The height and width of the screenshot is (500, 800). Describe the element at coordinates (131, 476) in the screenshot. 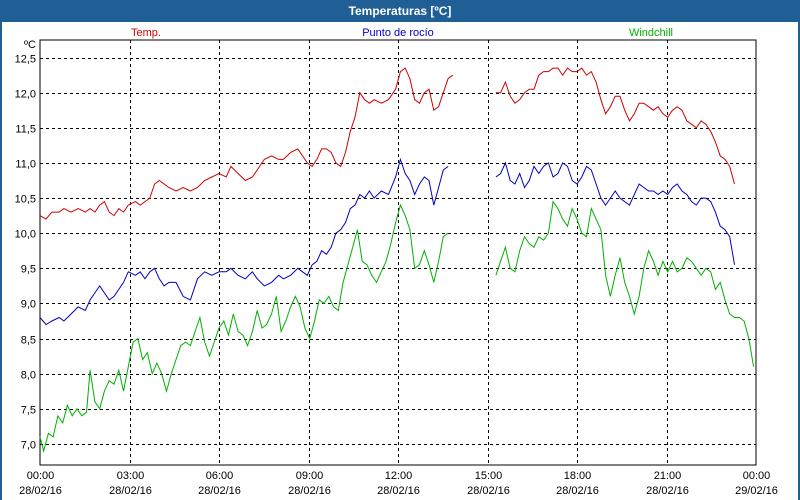

I see `x-tick-time: 03:00` at that location.